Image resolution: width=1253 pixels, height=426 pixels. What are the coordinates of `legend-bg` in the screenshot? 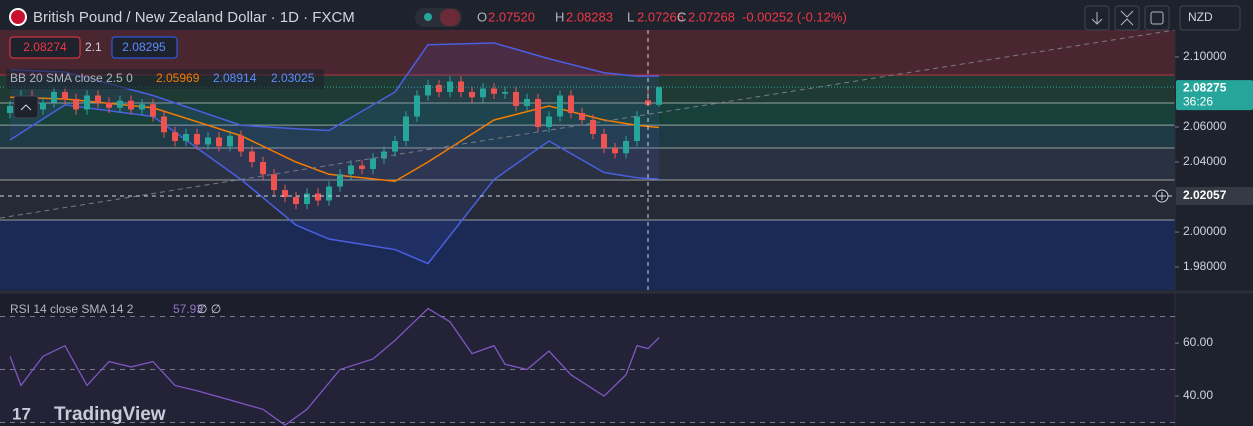 It's located at (165, 79).